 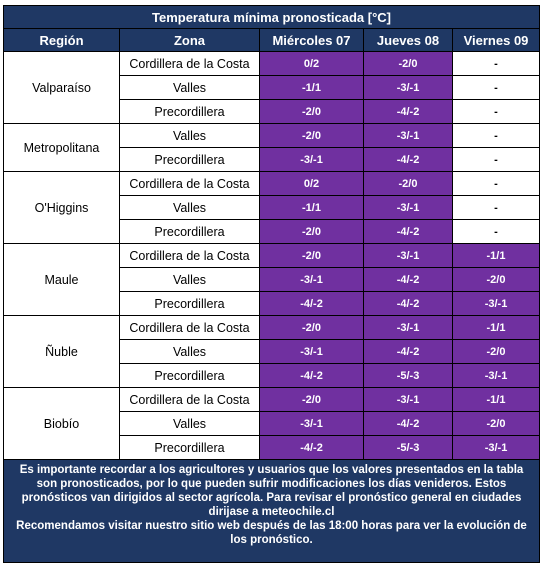 What do you see at coordinates (61, 147) in the screenshot?
I see `region-cell: Metropolitana` at bounding box center [61, 147].